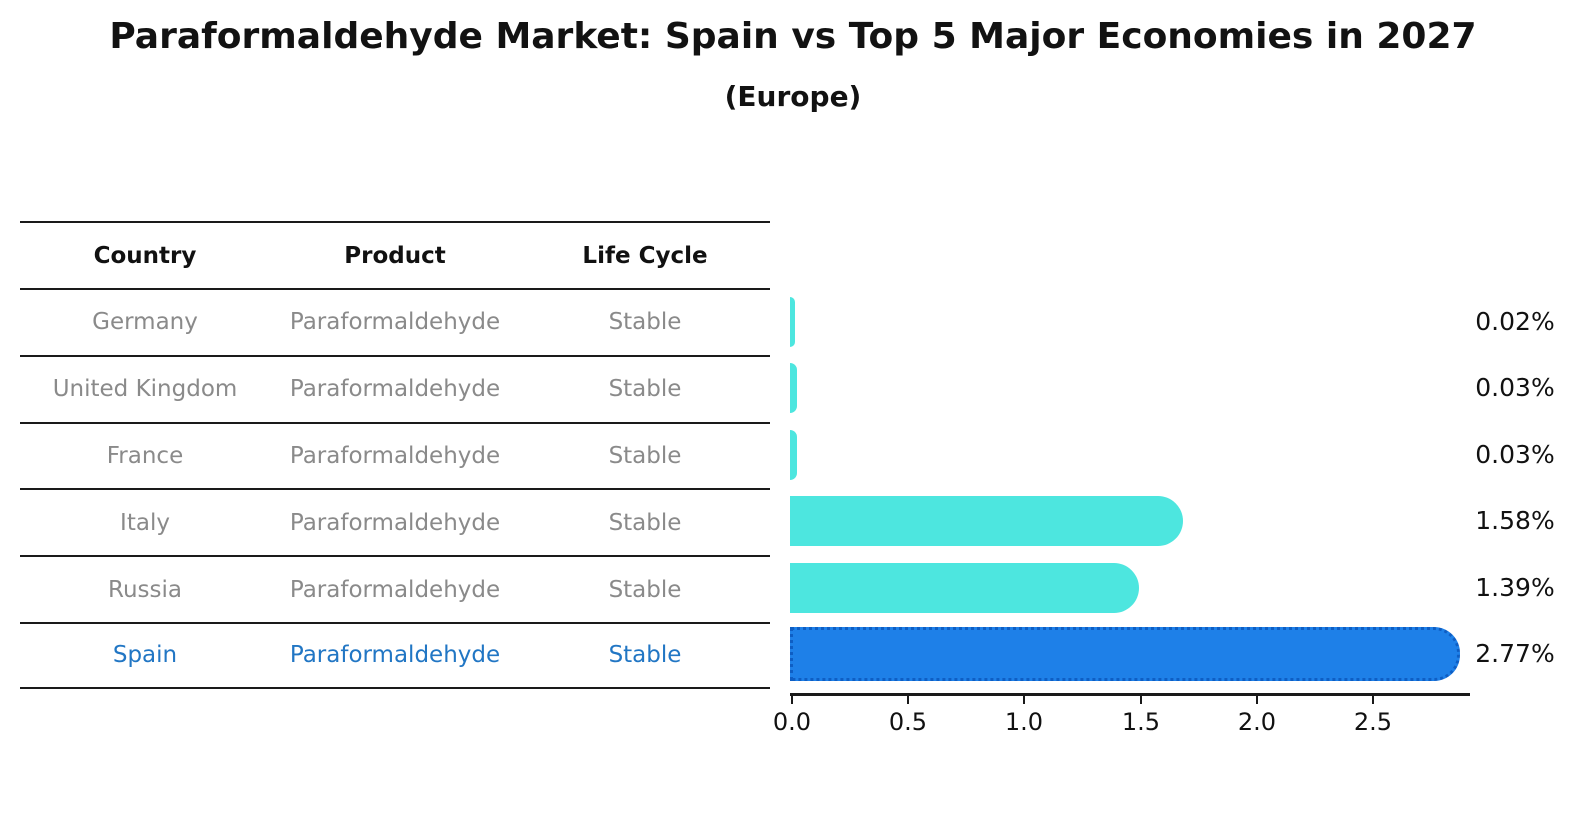  What do you see at coordinates (145, 522) in the screenshot?
I see `cell-country: Italy` at bounding box center [145, 522].